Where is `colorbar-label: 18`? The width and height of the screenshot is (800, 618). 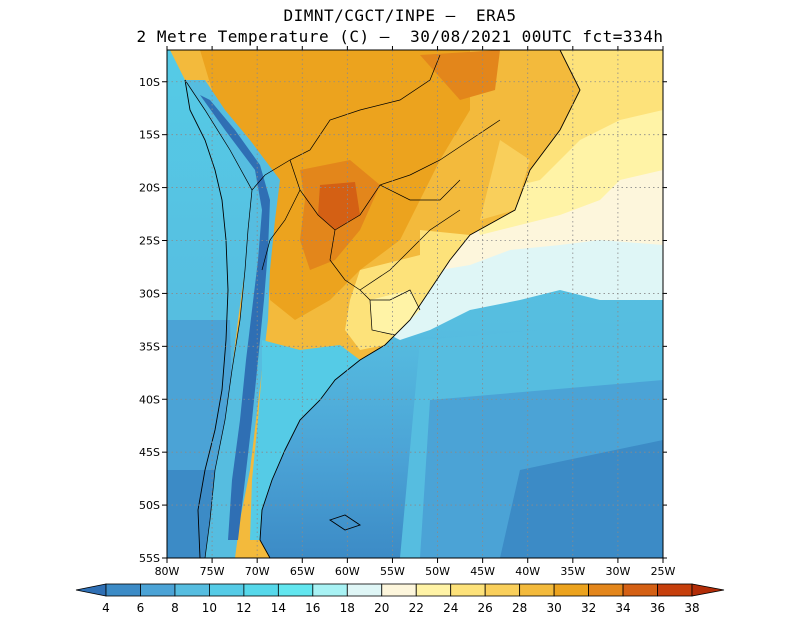 colorbar-label: 18 is located at coordinates (347, 608).